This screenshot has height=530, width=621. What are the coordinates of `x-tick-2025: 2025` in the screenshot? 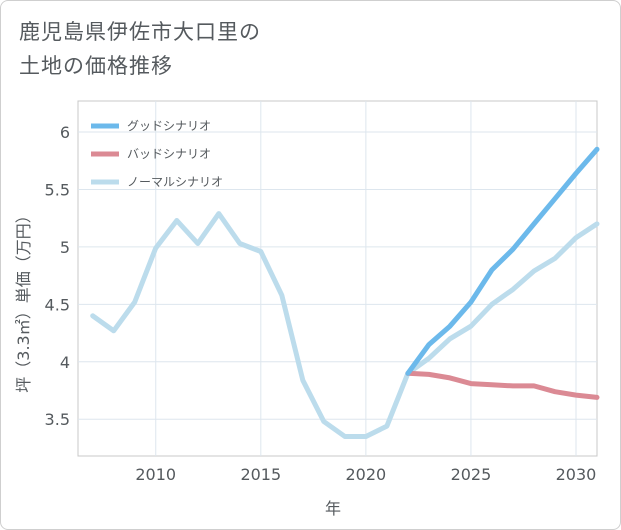 It's located at (471, 474).